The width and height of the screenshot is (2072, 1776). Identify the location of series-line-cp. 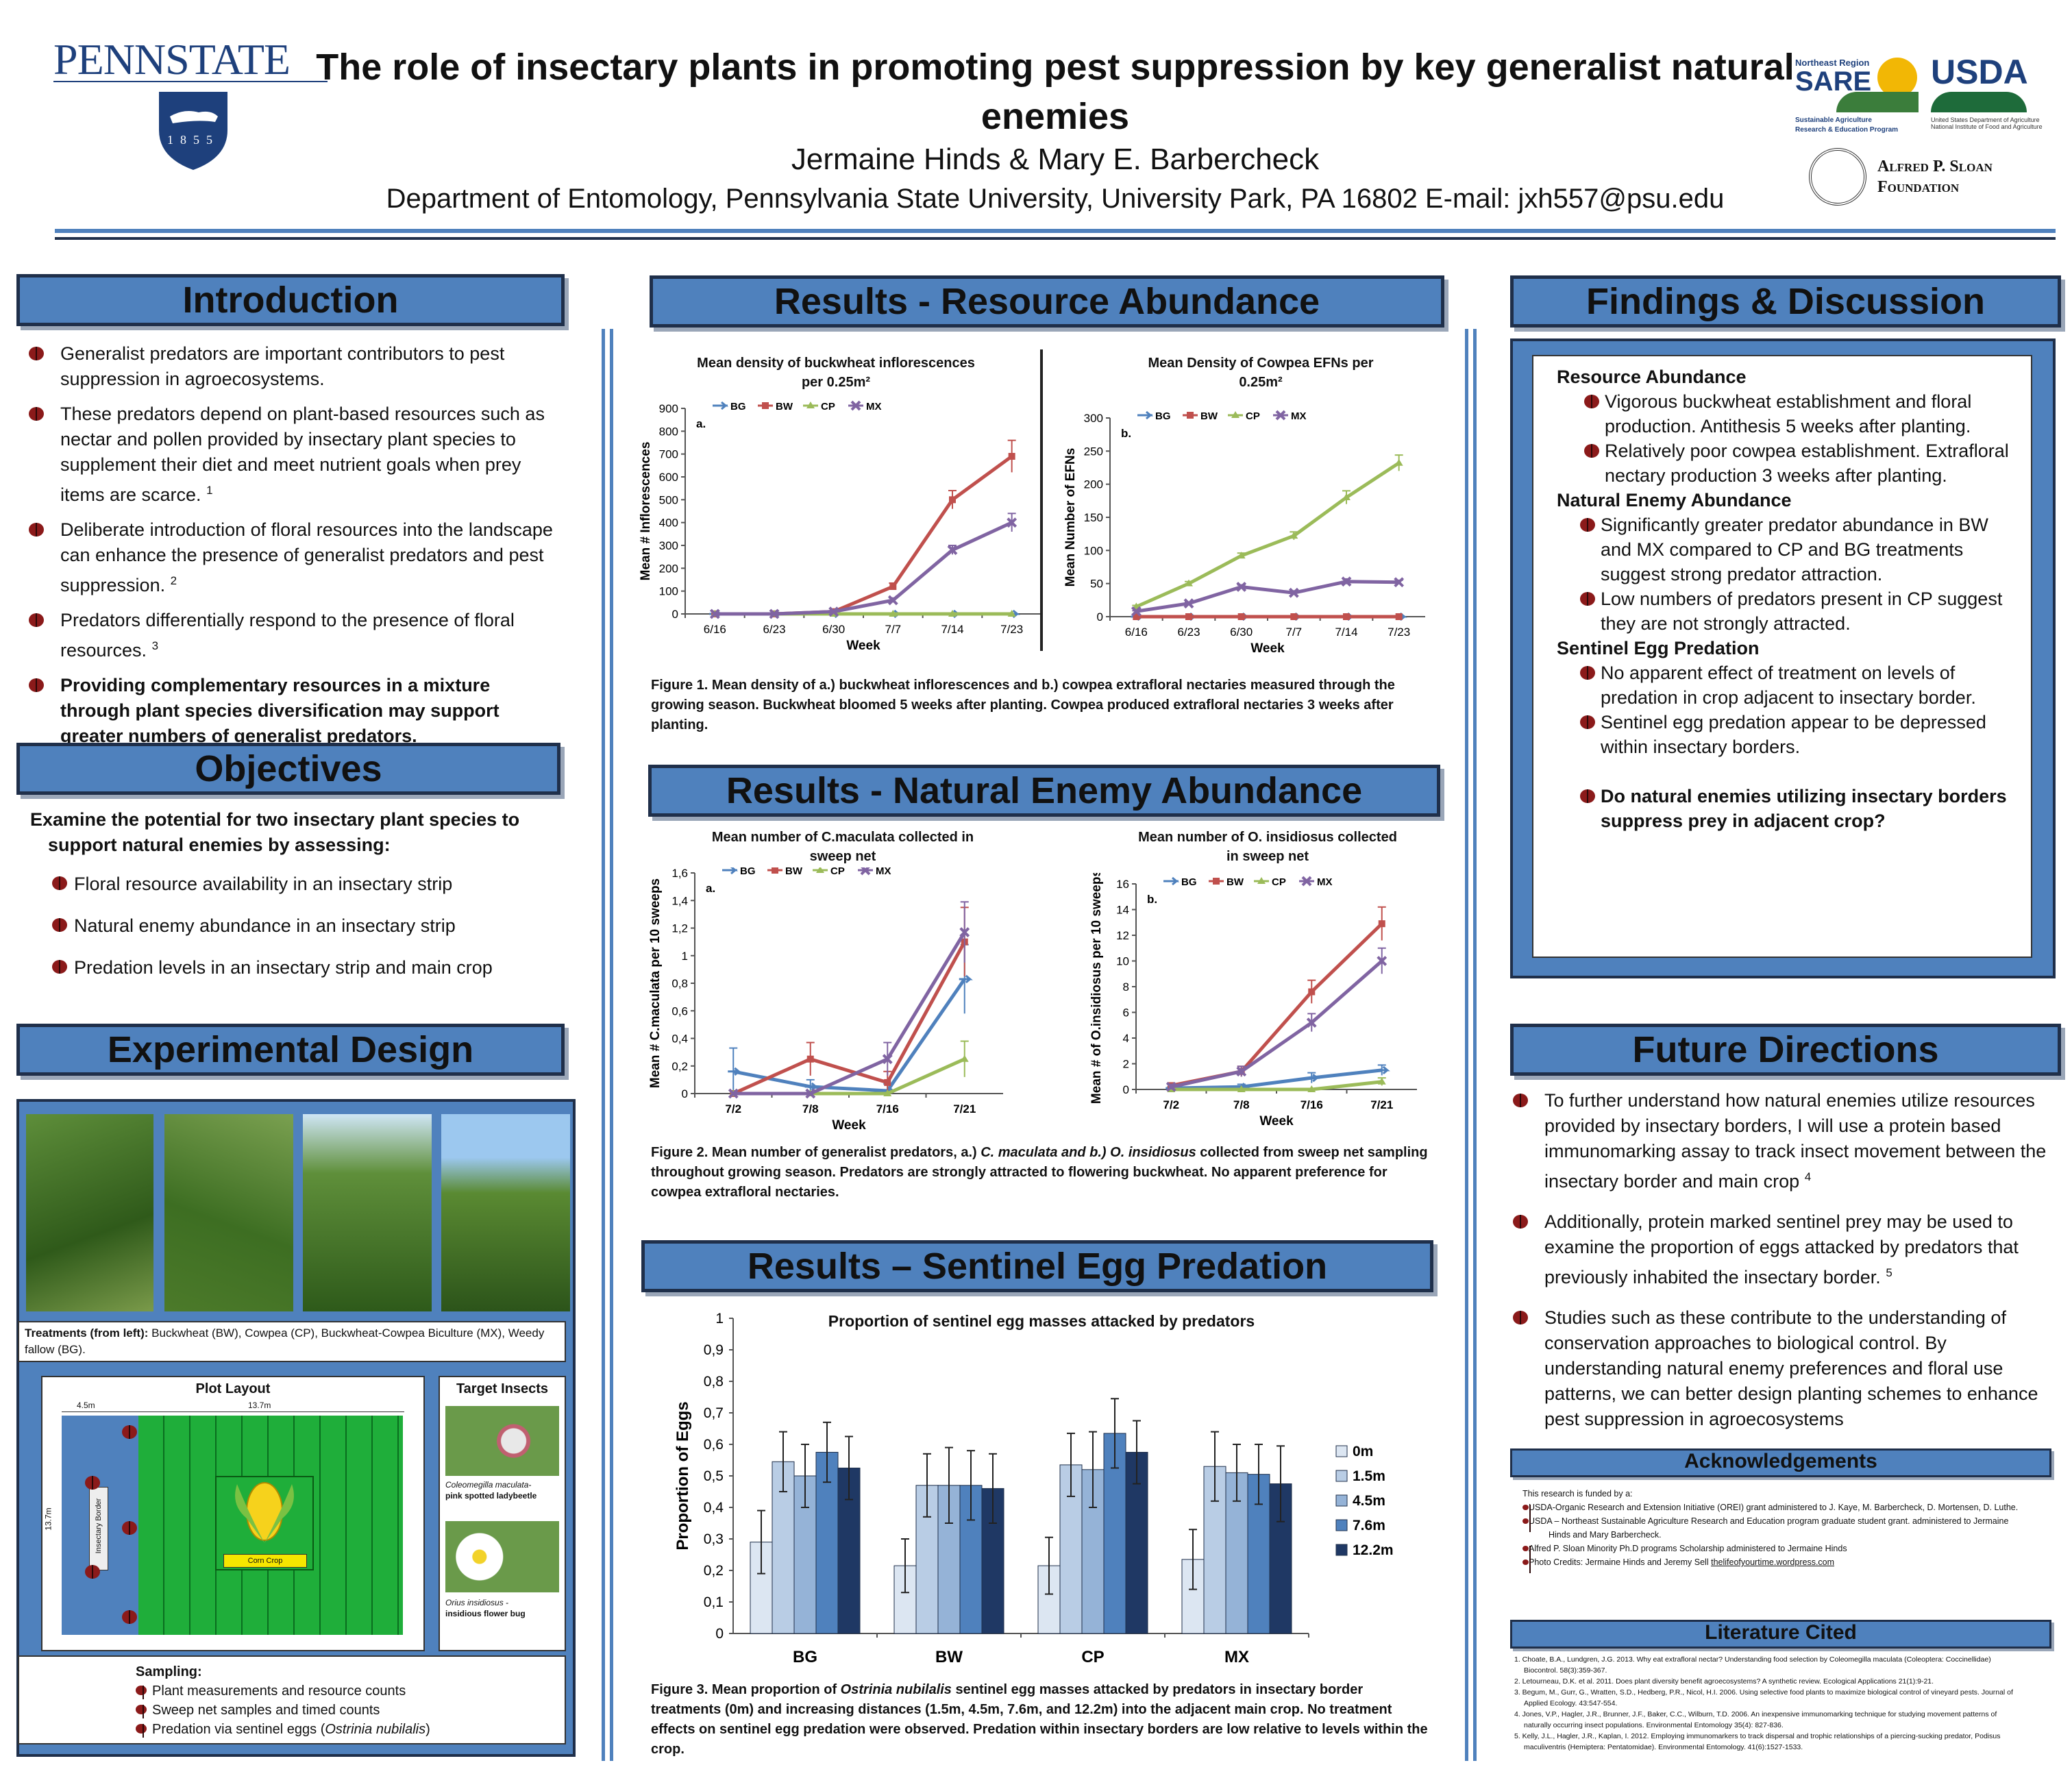
(1277, 1086).